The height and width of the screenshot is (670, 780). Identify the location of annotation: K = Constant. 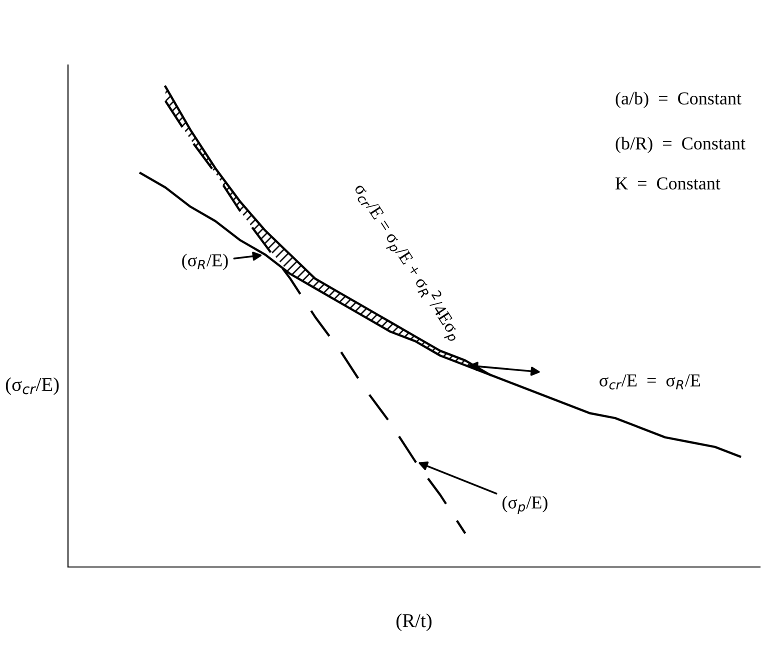
(668, 183).